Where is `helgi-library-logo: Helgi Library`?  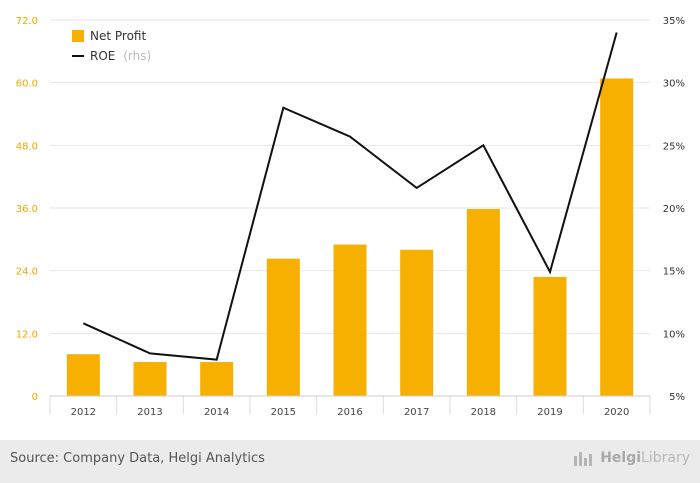
helgi-library-logo: Helgi Library is located at coordinates (632, 458).